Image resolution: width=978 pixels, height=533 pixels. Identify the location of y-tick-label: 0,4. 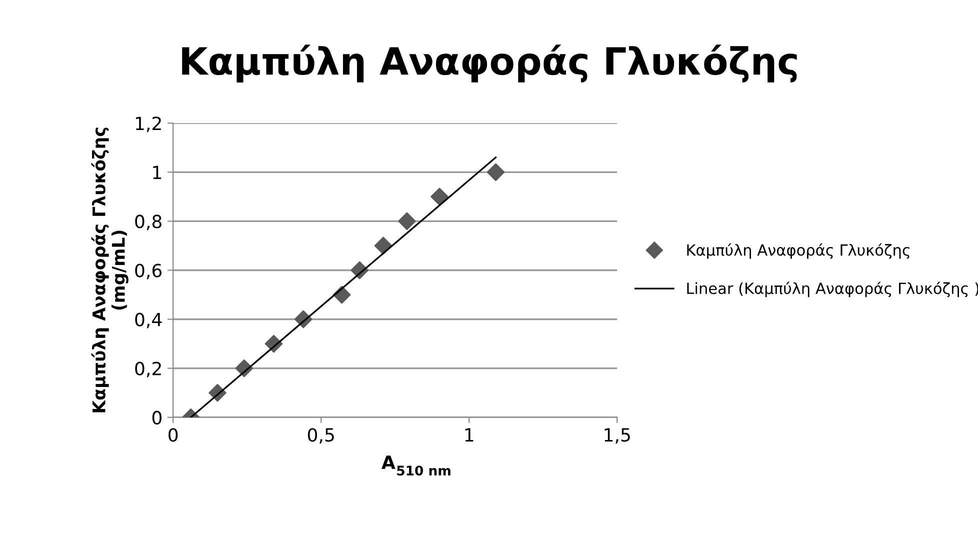
(148, 320).